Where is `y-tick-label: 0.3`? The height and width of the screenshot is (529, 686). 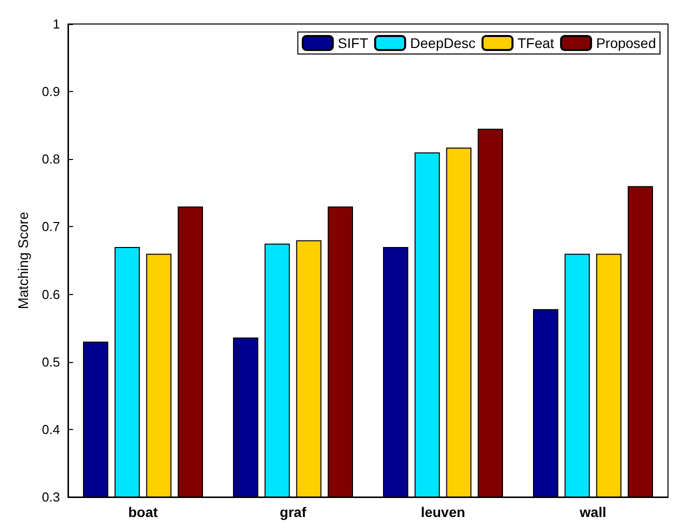
y-tick-label: 0.3 is located at coordinates (51, 497).